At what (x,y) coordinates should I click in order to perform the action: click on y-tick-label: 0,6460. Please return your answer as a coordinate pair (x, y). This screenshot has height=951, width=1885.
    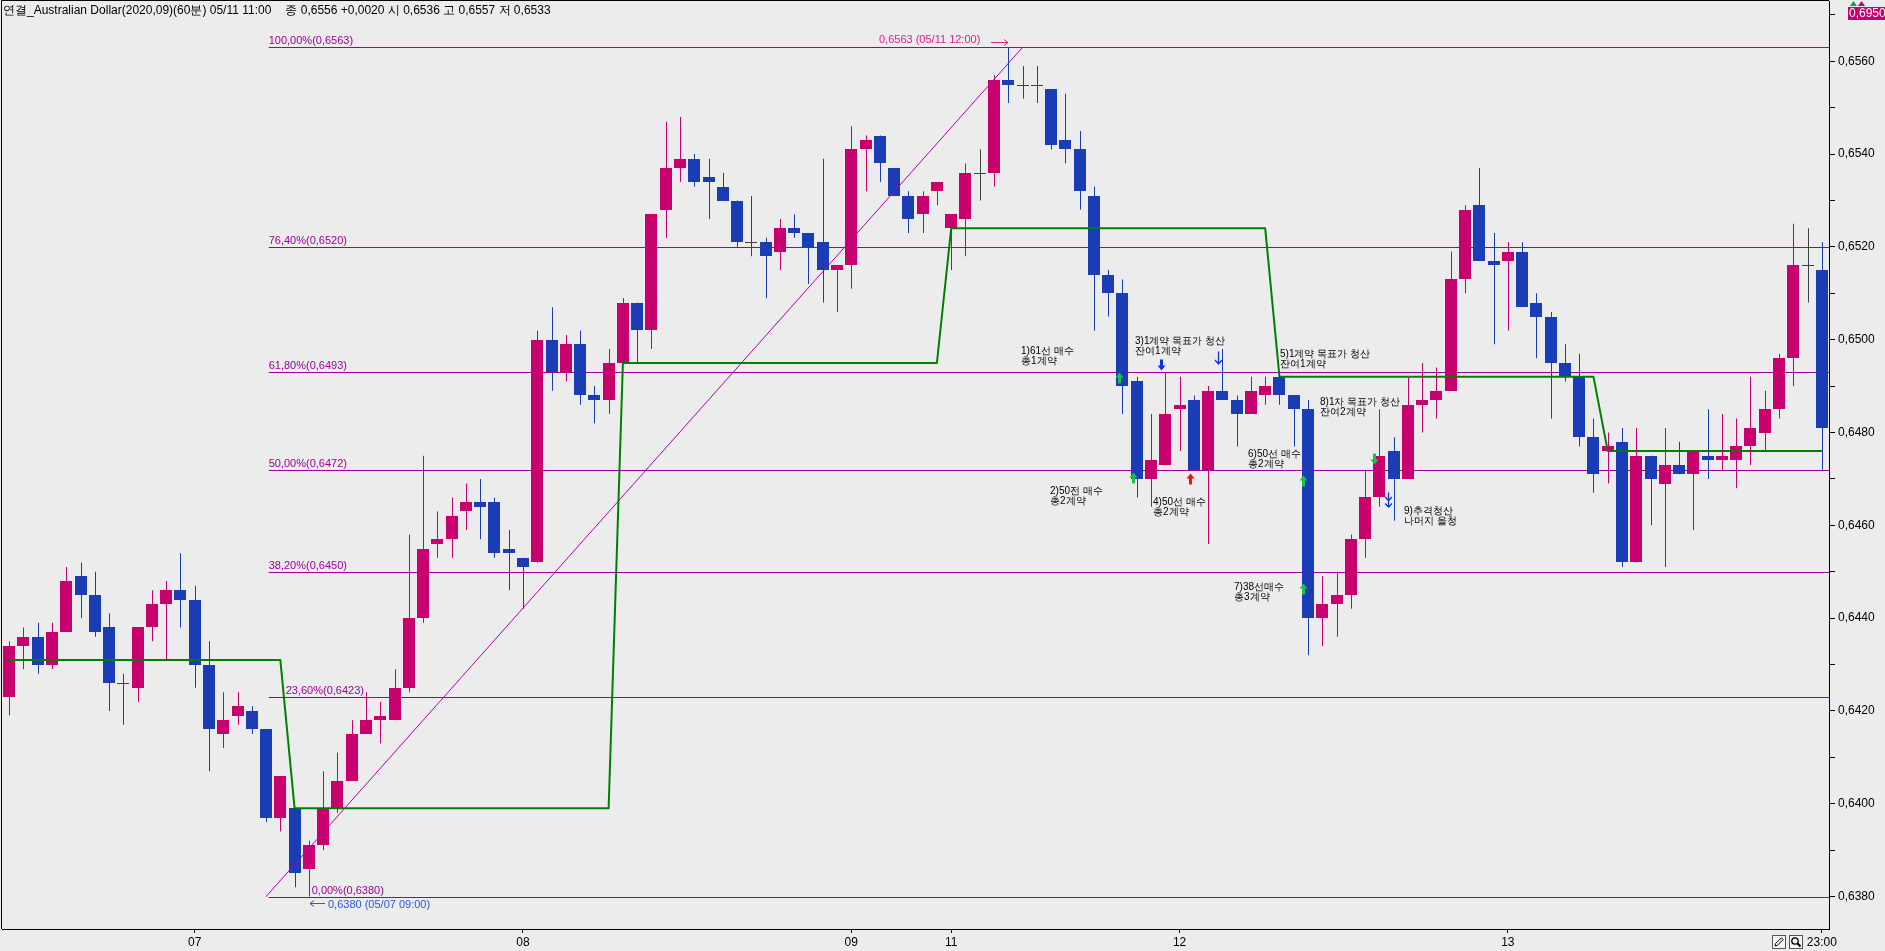
    Looking at the image, I should click on (1857, 524).